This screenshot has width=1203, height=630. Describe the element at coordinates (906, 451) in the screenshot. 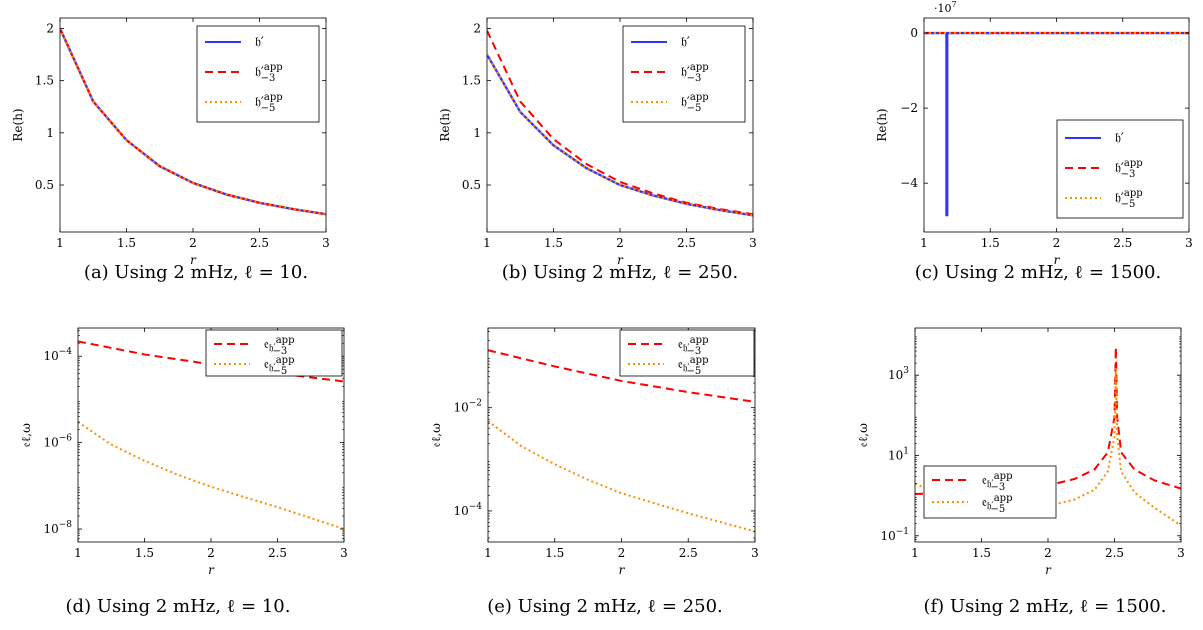

I see `y-tick-exponent: 1` at that location.